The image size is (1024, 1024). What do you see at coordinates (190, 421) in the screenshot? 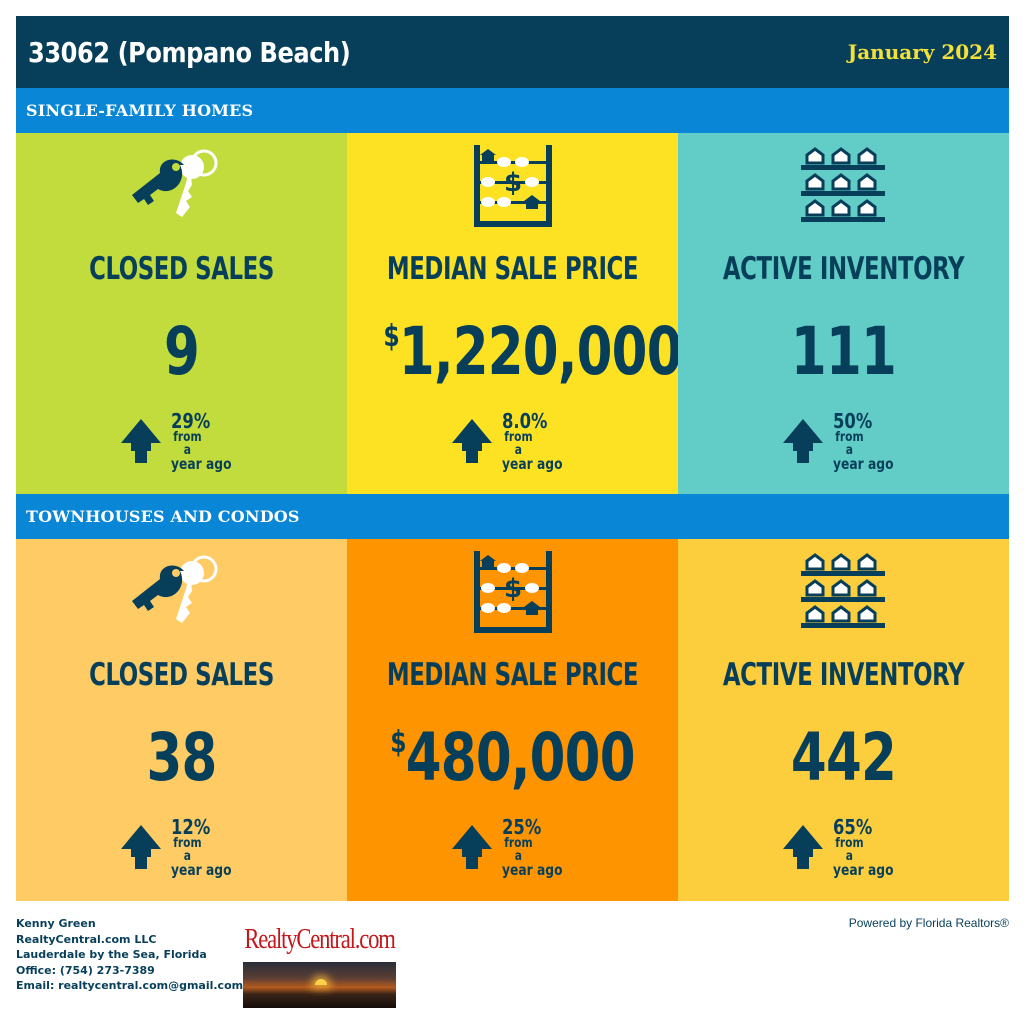
I see `change-percent: 29%` at bounding box center [190, 421].